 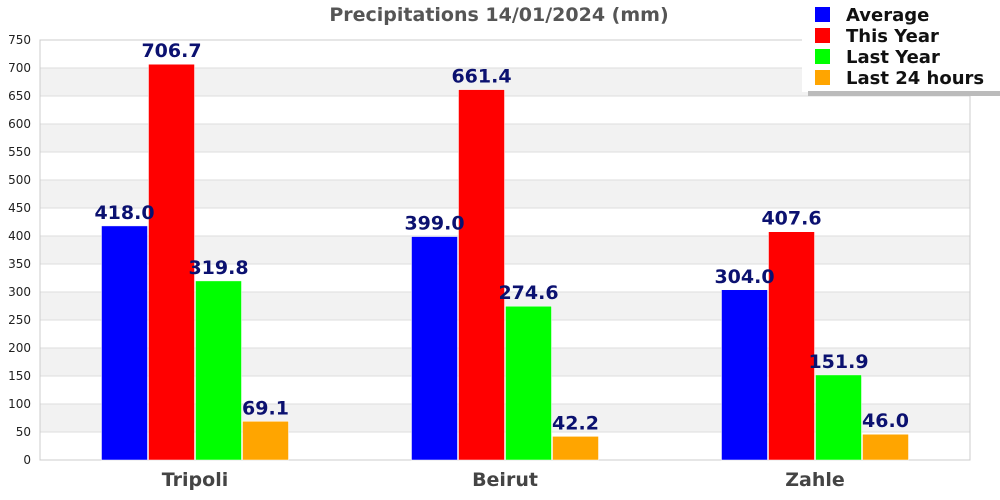 I want to click on y-tick-label: 300, so click(x=19, y=292).